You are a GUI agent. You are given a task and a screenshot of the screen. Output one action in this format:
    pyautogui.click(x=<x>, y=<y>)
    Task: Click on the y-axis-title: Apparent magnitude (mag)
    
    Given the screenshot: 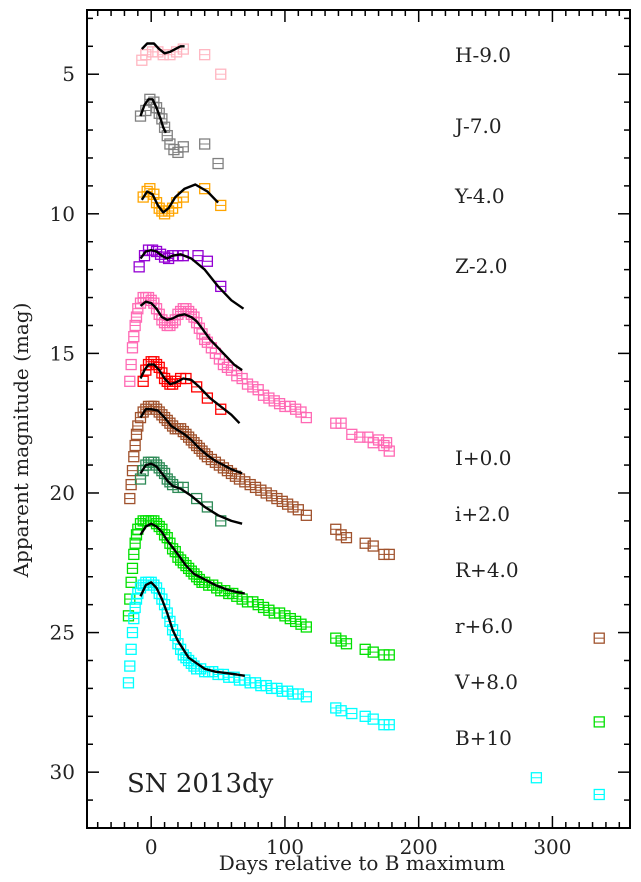 What is the action you would take?
    pyautogui.click(x=21, y=441)
    